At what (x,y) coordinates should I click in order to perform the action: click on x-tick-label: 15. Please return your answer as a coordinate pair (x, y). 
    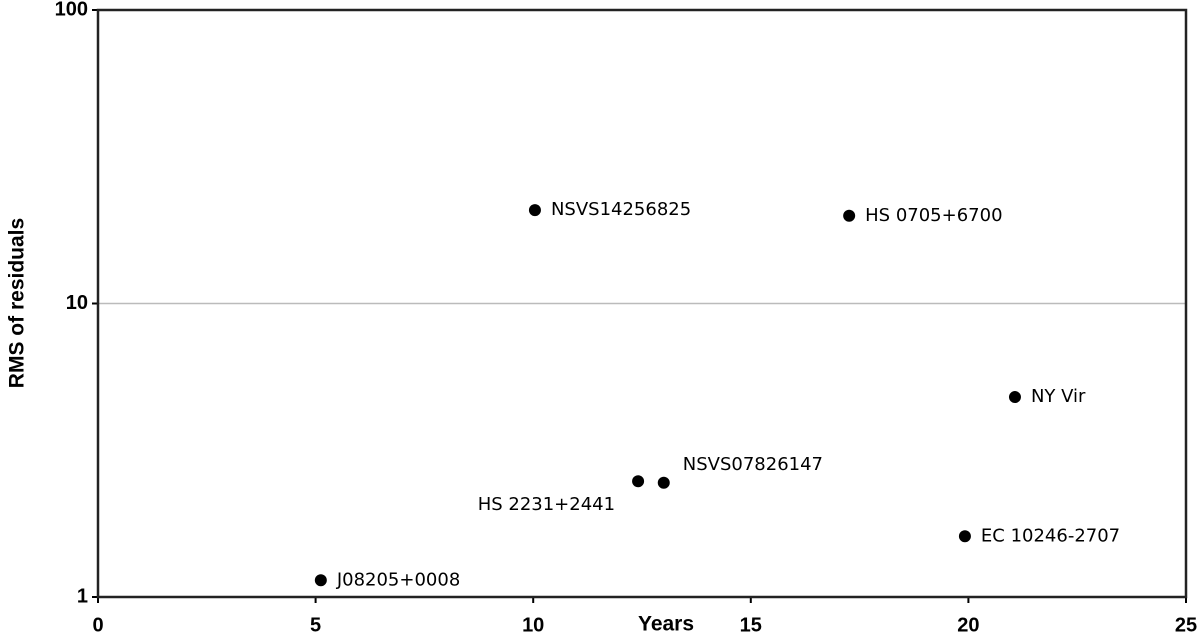
    Looking at the image, I should click on (751, 625).